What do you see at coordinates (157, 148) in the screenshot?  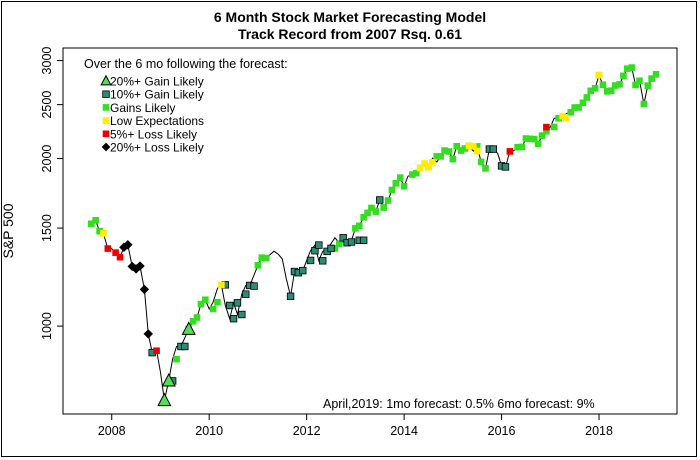 I see `legend-label-loss20: 20%+ Loss Likely` at bounding box center [157, 148].